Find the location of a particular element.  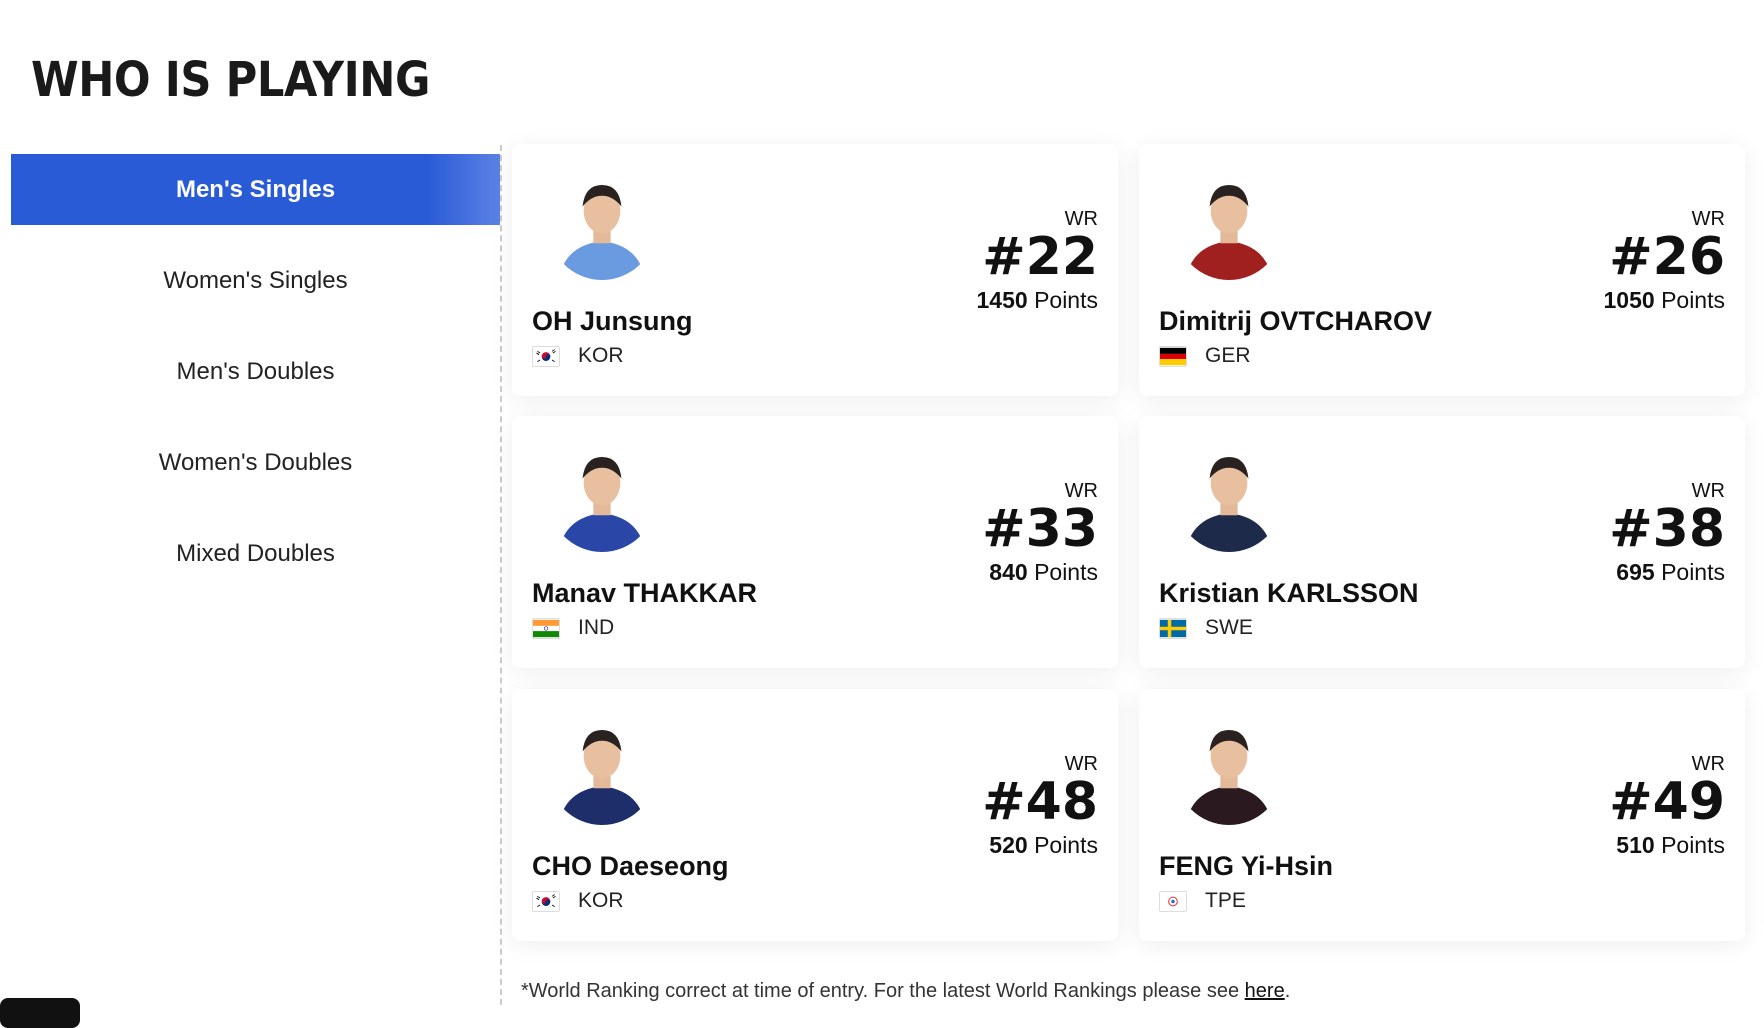

world-ranking: WR #49 510 Points is located at coordinates (1667, 806).